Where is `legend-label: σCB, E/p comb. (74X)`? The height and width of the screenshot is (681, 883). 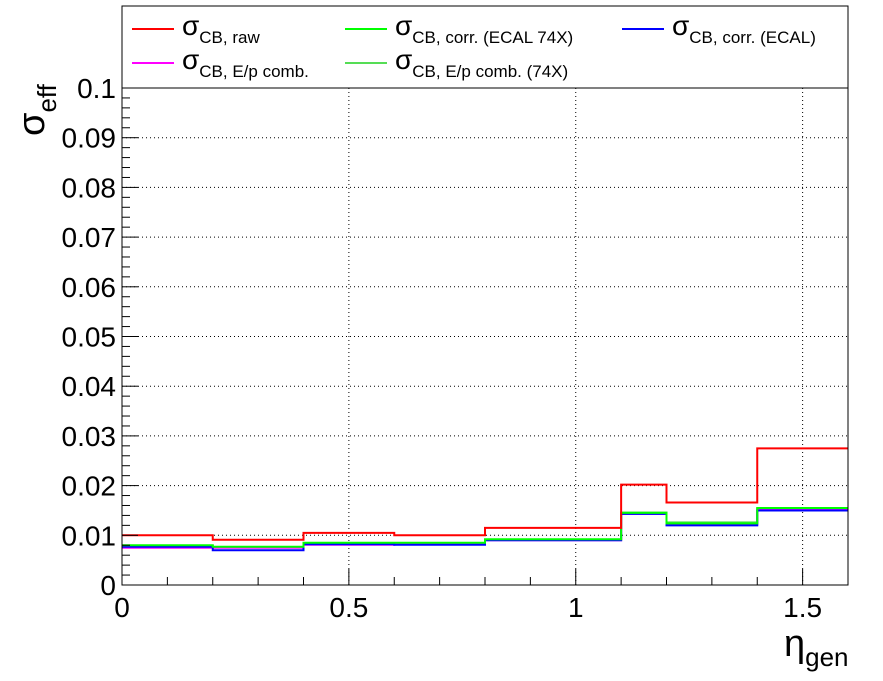 legend-label: σCB, E/p comb. (74X) is located at coordinates (481, 62).